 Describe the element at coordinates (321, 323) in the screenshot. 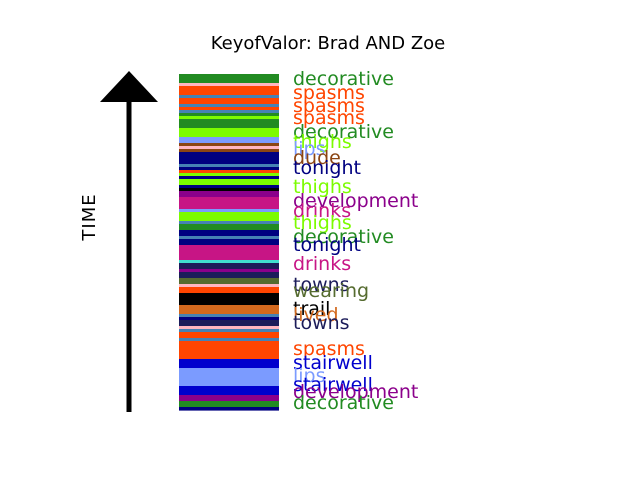

I see `word-label: towns` at that location.